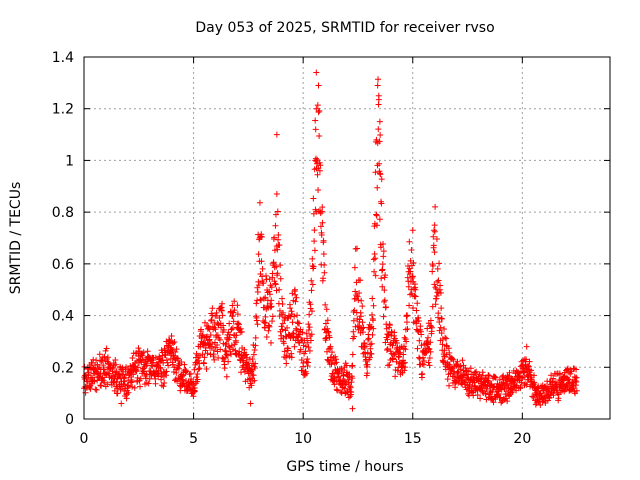 The image size is (640, 480). Describe the element at coordinates (63, 317) in the screenshot. I see `y-tick-label: 0.4` at that location.